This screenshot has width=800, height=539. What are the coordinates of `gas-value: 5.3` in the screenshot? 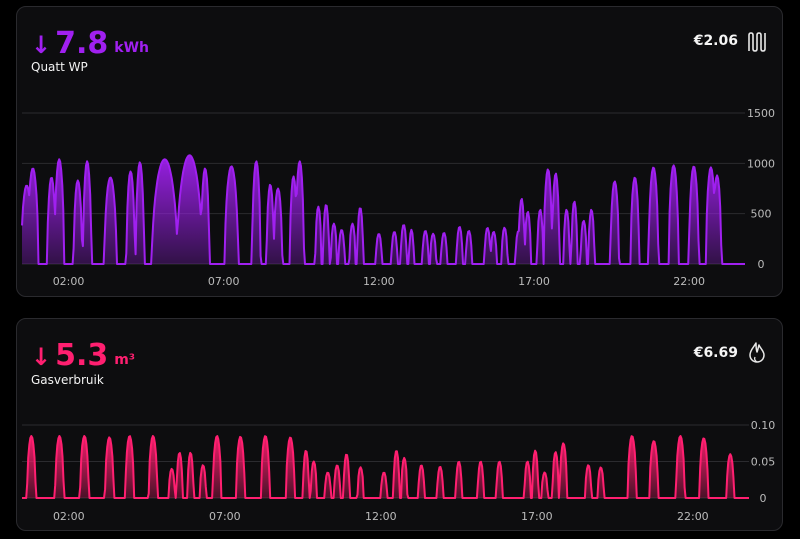 It's located at (82, 355).